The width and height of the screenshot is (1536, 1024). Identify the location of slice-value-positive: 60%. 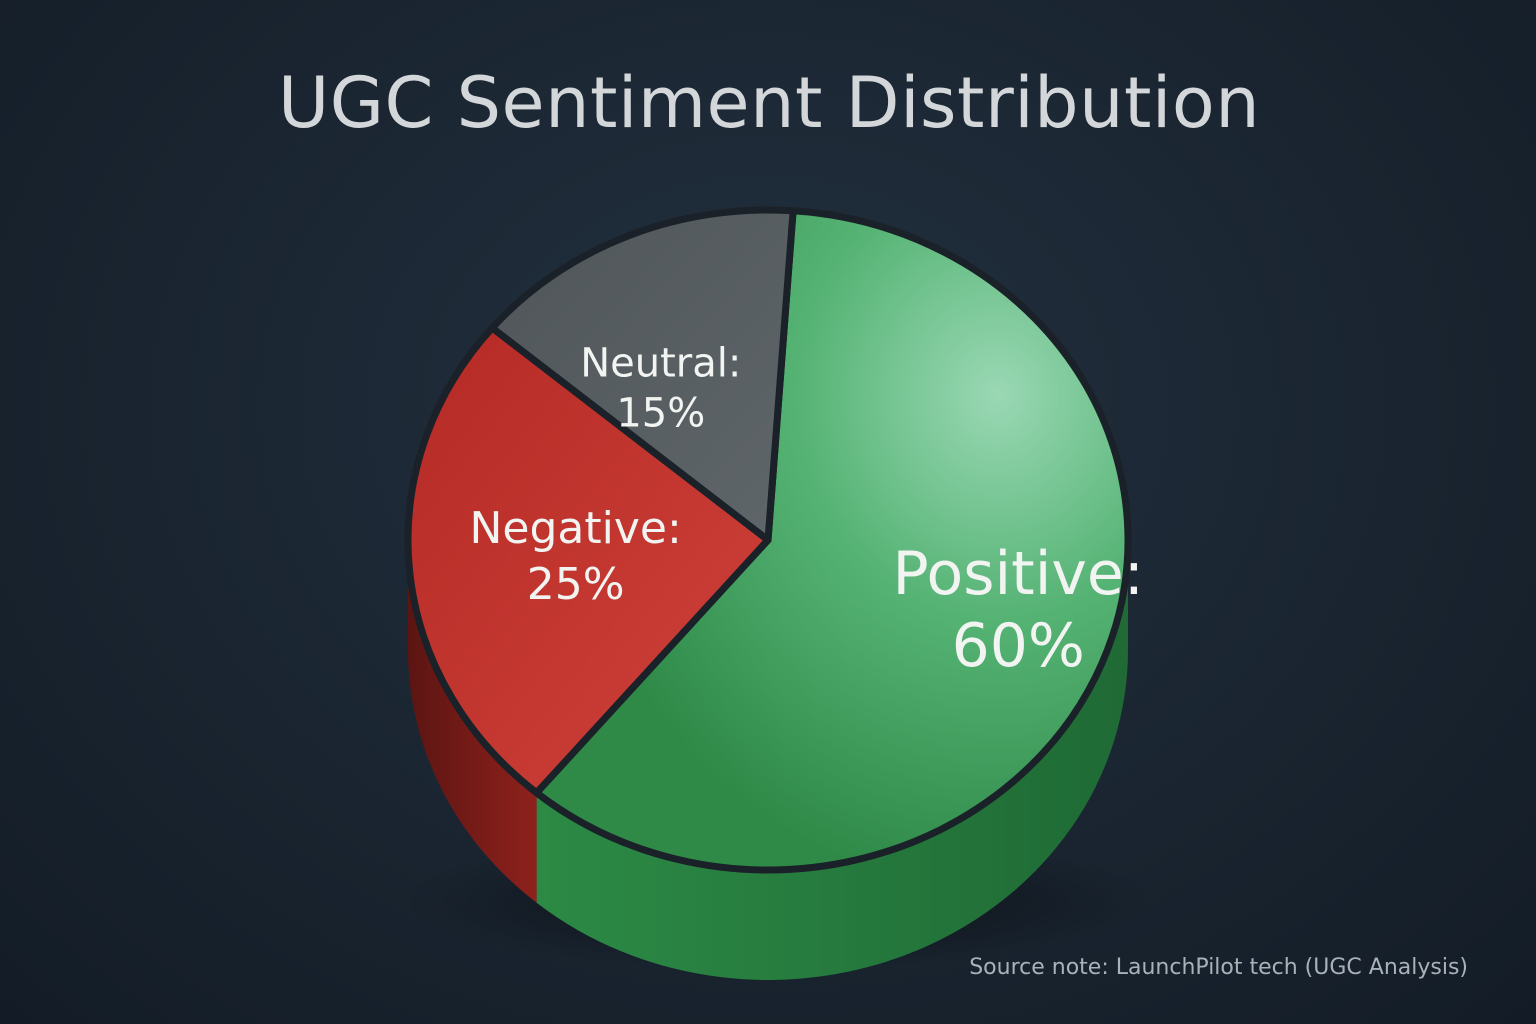
(1018, 646).